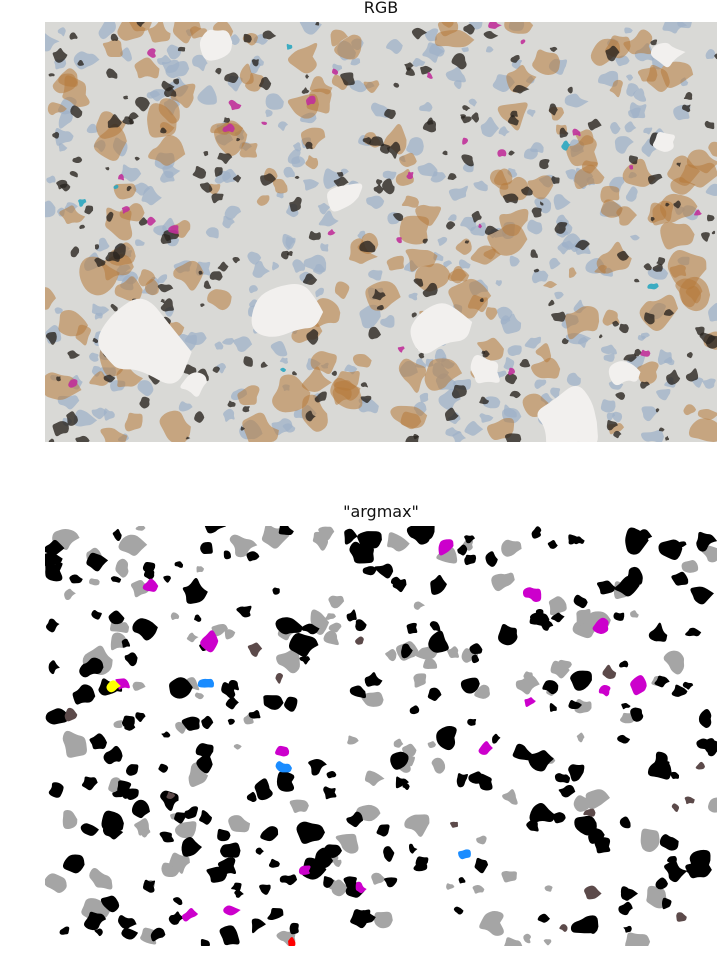  I want to click on segment-magenta, so click(304, 870).